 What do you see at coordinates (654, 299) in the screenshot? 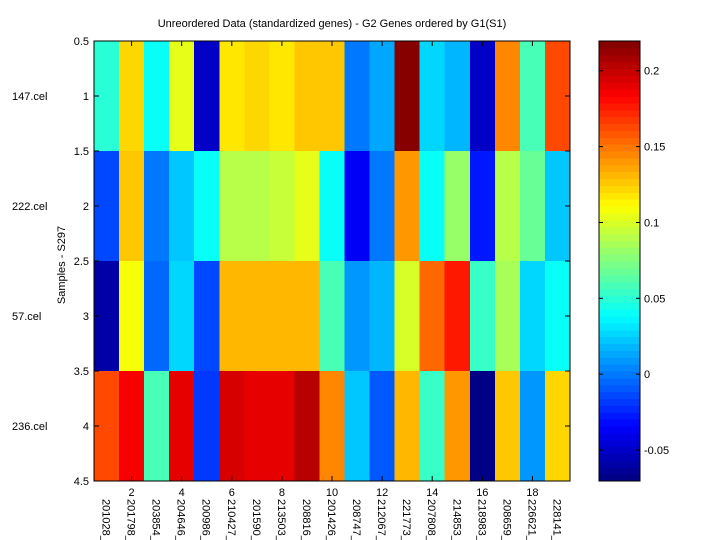
I see `colorbar-tick-label: 0.05` at bounding box center [654, 299].